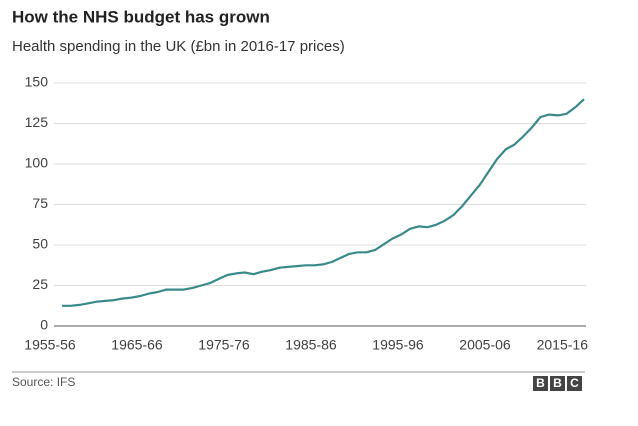 The image size is (638, 426). What do you see at coordinates (224, 345) in the screenshot?
I see `x-tick-label: 1975-76` at bounding box center [224, 345].